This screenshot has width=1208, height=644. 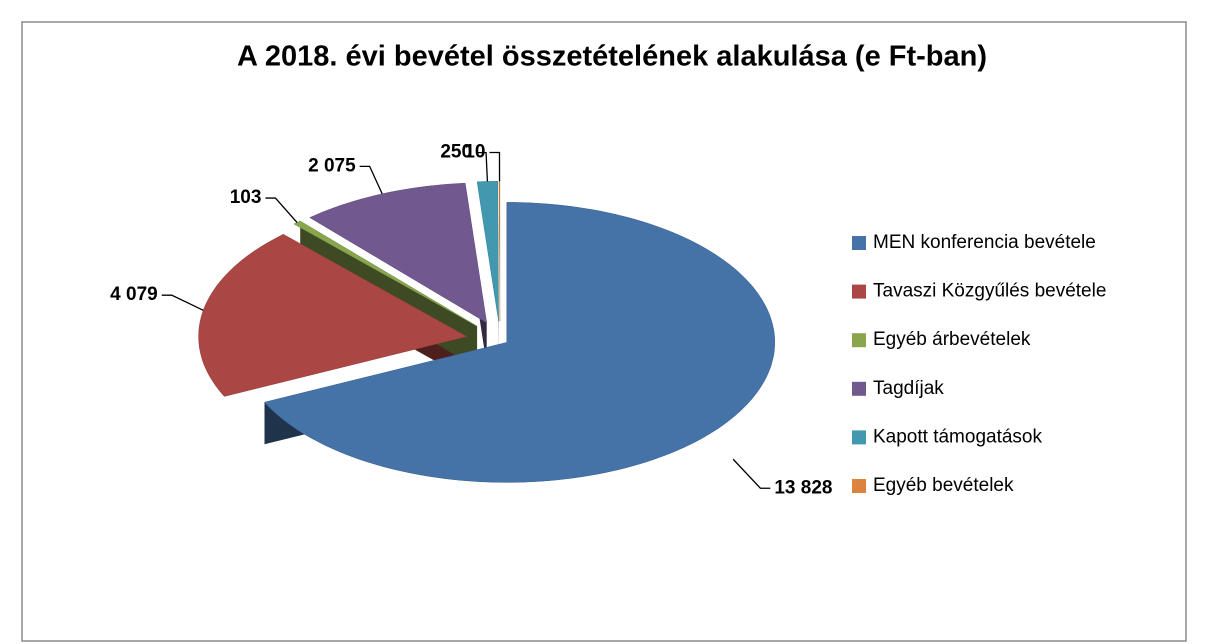 I want to click on data-label: 103, so click(x=246, y=197).